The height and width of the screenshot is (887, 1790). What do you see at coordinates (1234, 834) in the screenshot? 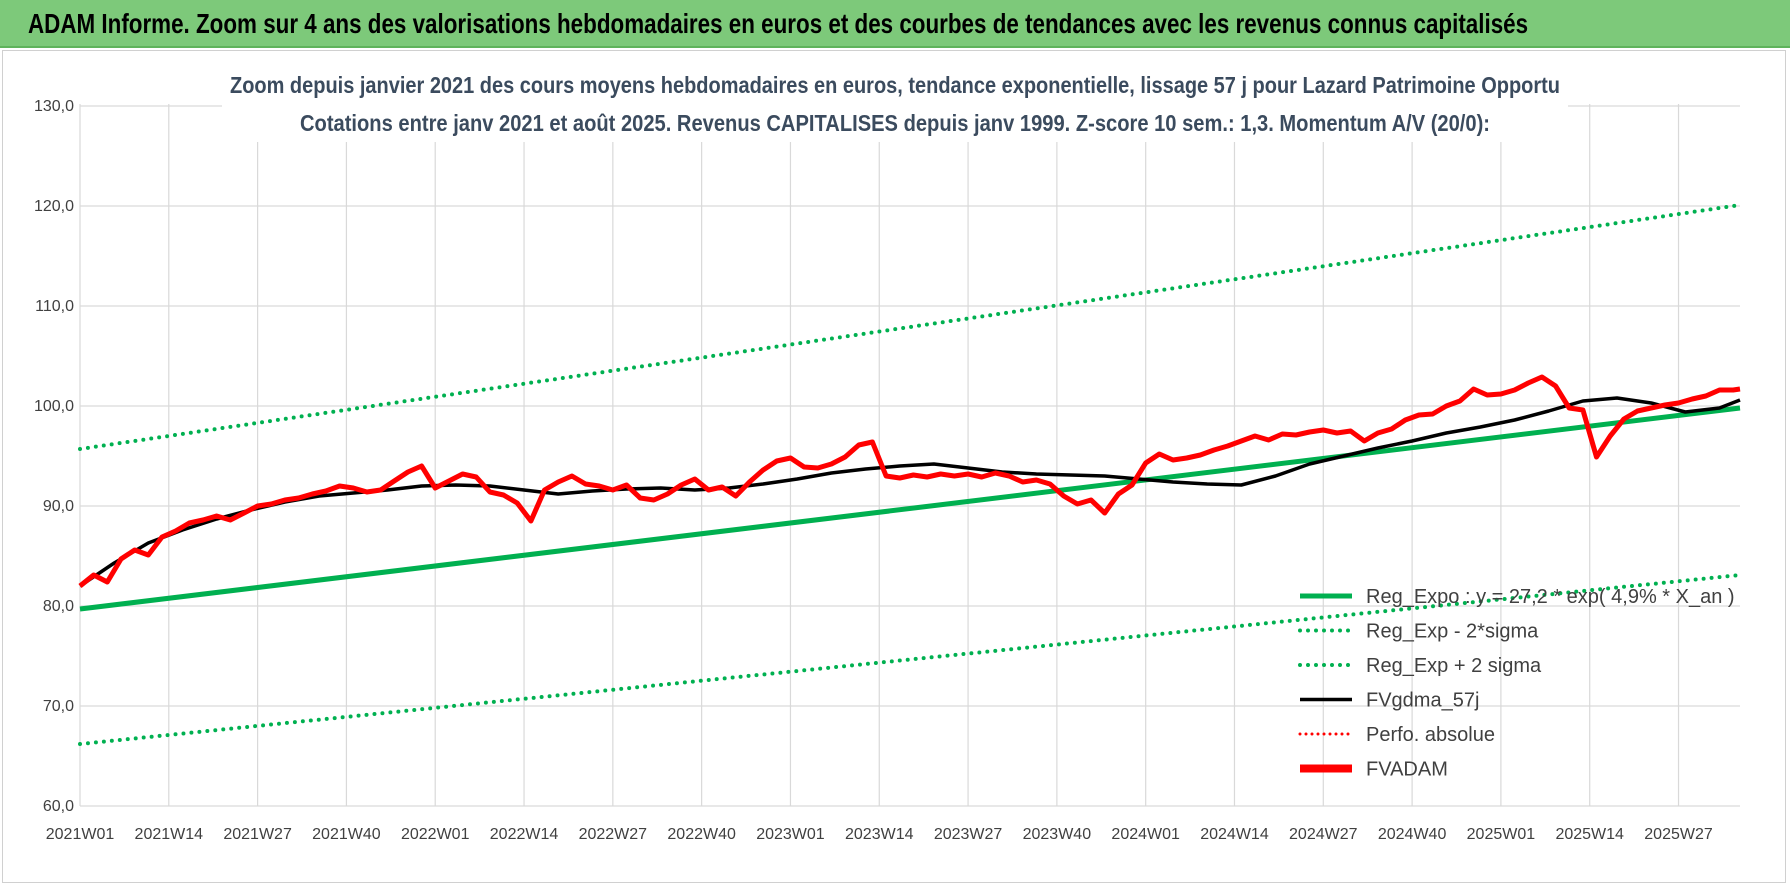
I see `x-tick-label: 2024W14` at bounding box center [1234, 834].